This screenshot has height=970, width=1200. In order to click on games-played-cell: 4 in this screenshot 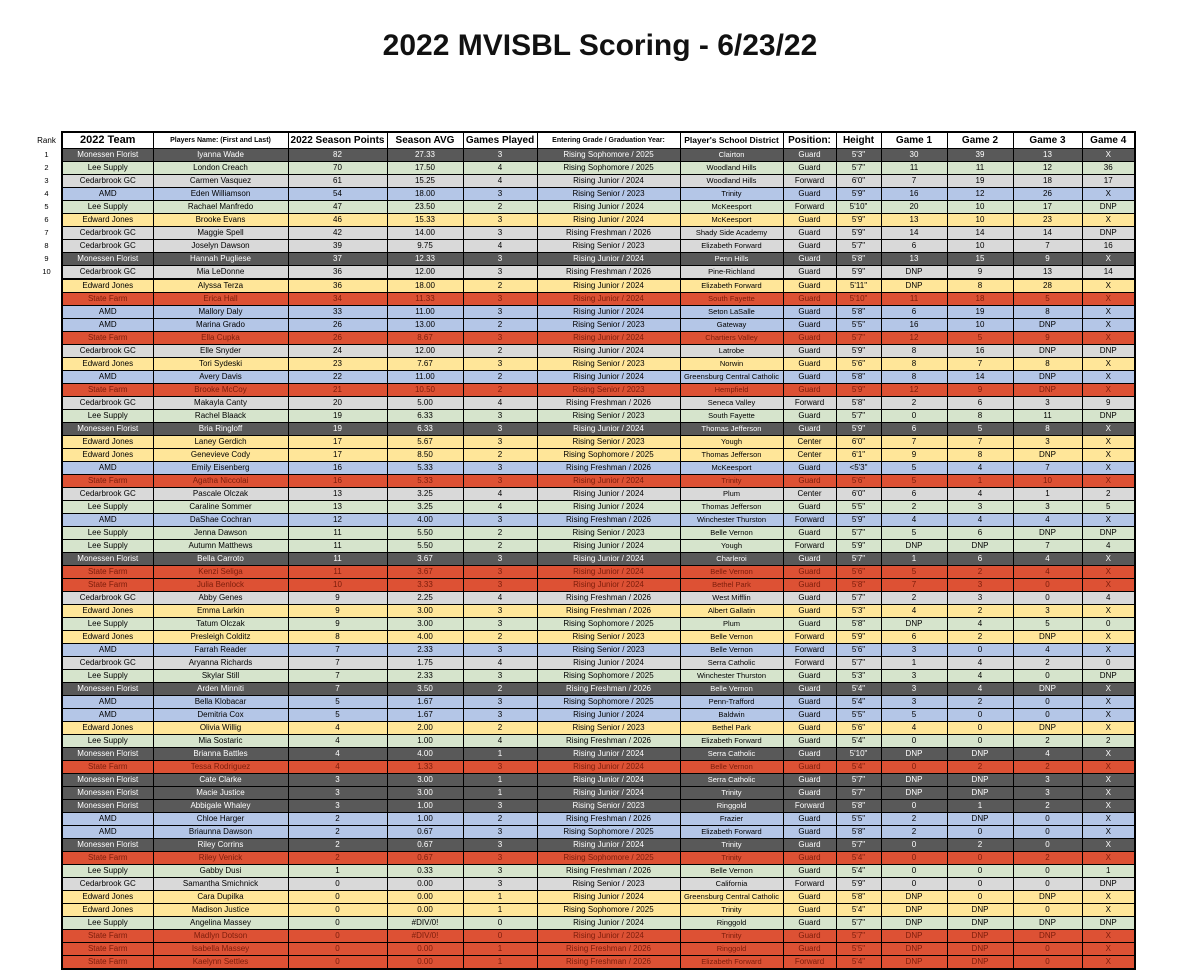, I will do `click(500, 507)`.